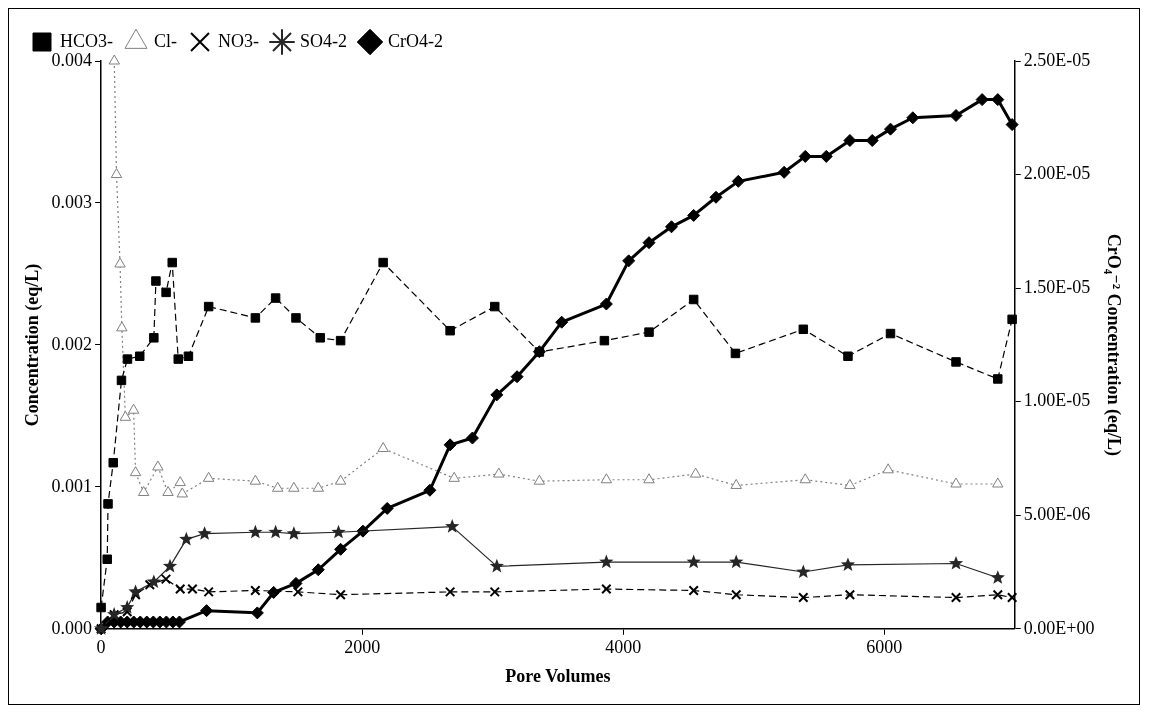  What do you see at coordinates (323, 40) in the screenshot?
I see `legend-label: SO4-2` at bounding box center [323, 40].